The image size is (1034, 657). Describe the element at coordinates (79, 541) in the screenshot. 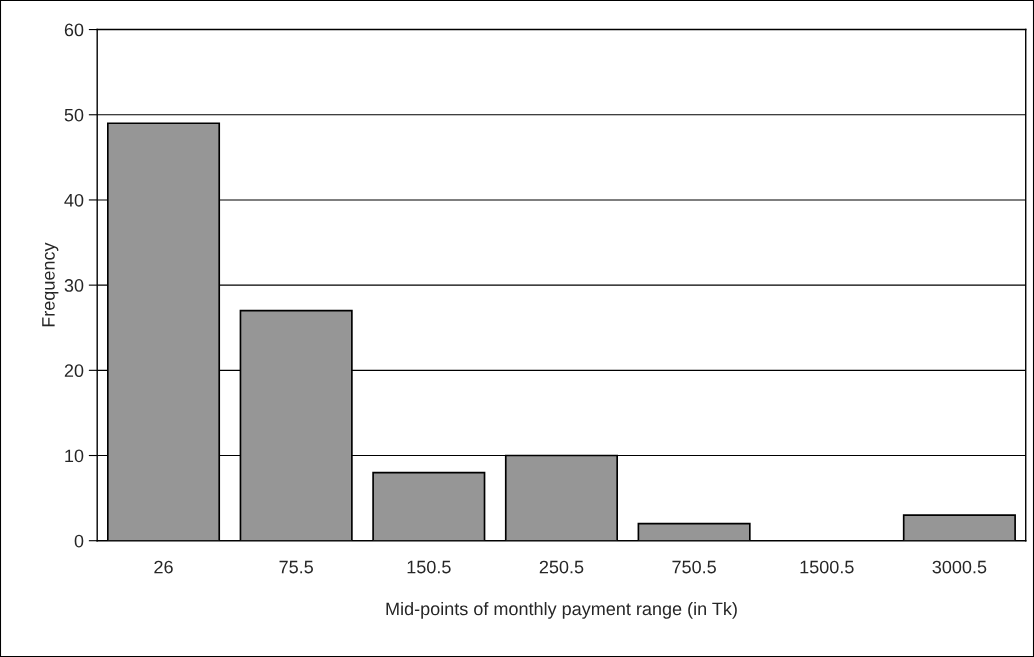

I see `y-tick-label: 0` at that location.